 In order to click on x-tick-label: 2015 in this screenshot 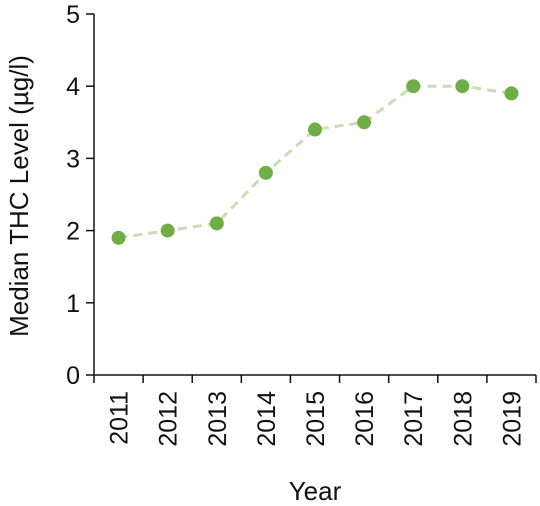, I will do `click(316, 419)`.